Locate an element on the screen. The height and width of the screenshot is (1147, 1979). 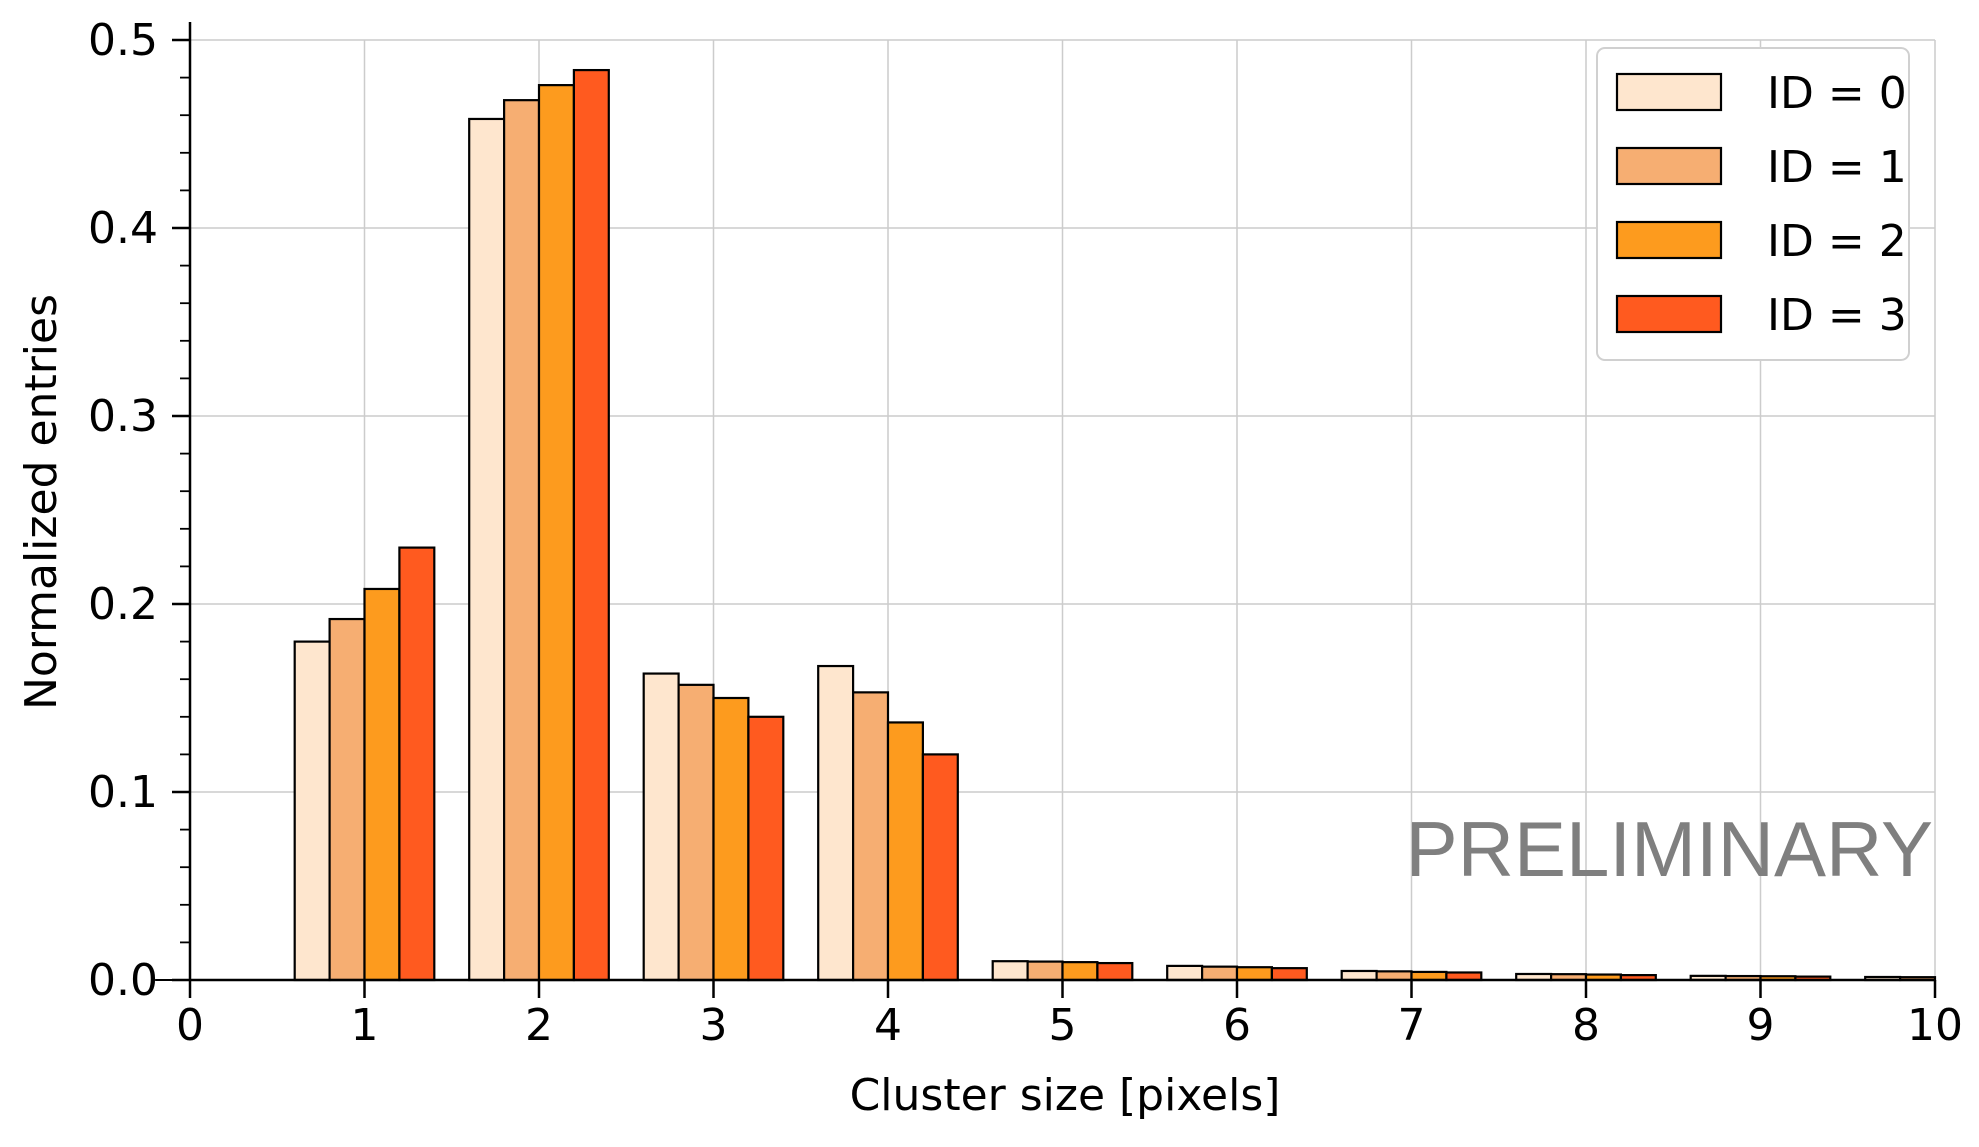
y-tick-label: 0.2 is located at coordinates (123, 604).